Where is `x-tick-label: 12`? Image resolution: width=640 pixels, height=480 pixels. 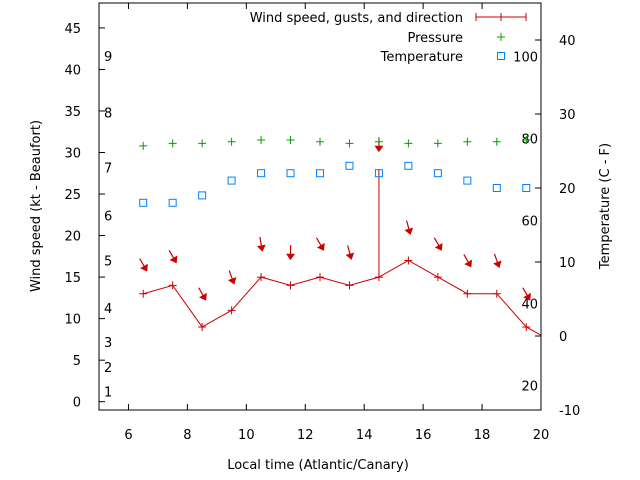 x-tick-label: 12 is located at coordinates (305, 435).